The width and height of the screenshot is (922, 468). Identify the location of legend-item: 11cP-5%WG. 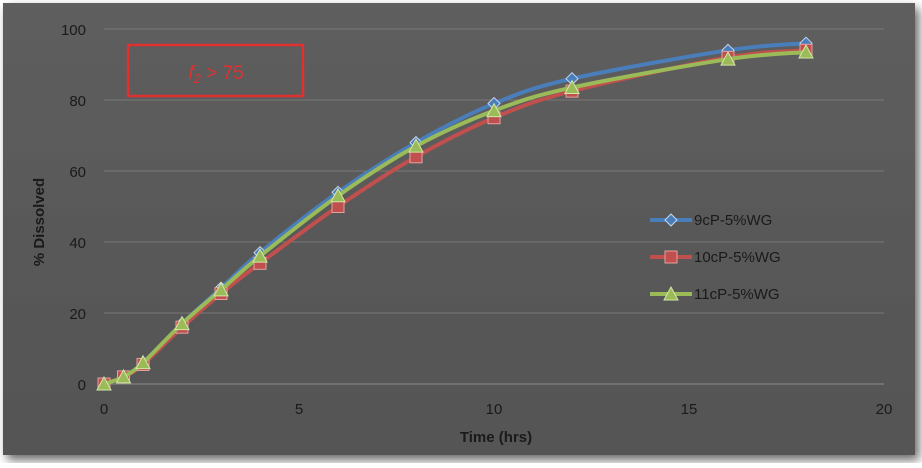
(715, 294).